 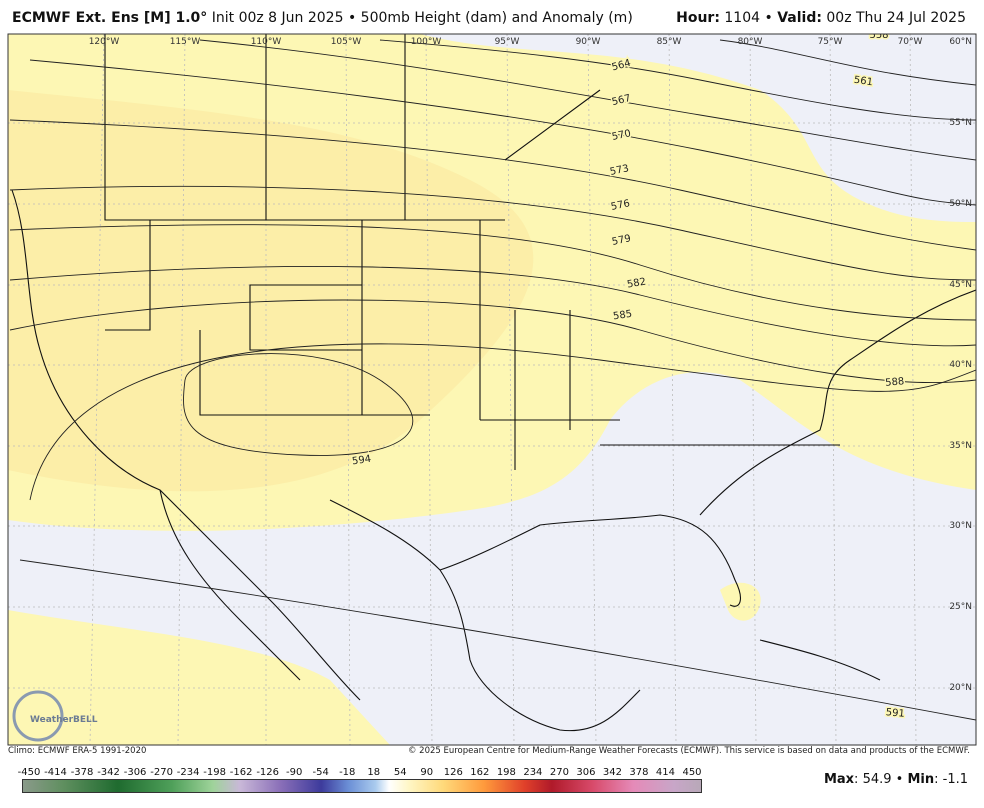 I want to click on max-min: Max: 54.9 • Min: -1.1, so click(x=895, y=779).